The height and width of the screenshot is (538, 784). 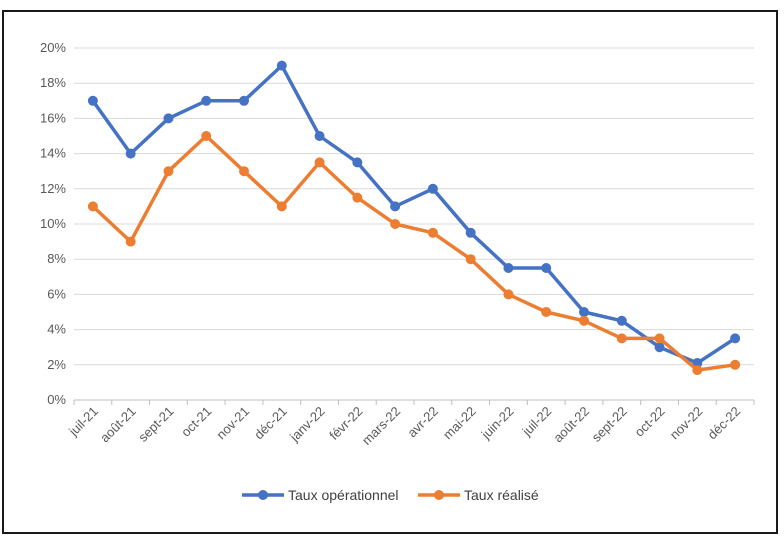 What do you see at coordinates (53, 117) in the screenshot?
I see `y-tick-label: 16%` at bounding box center [53, 117].